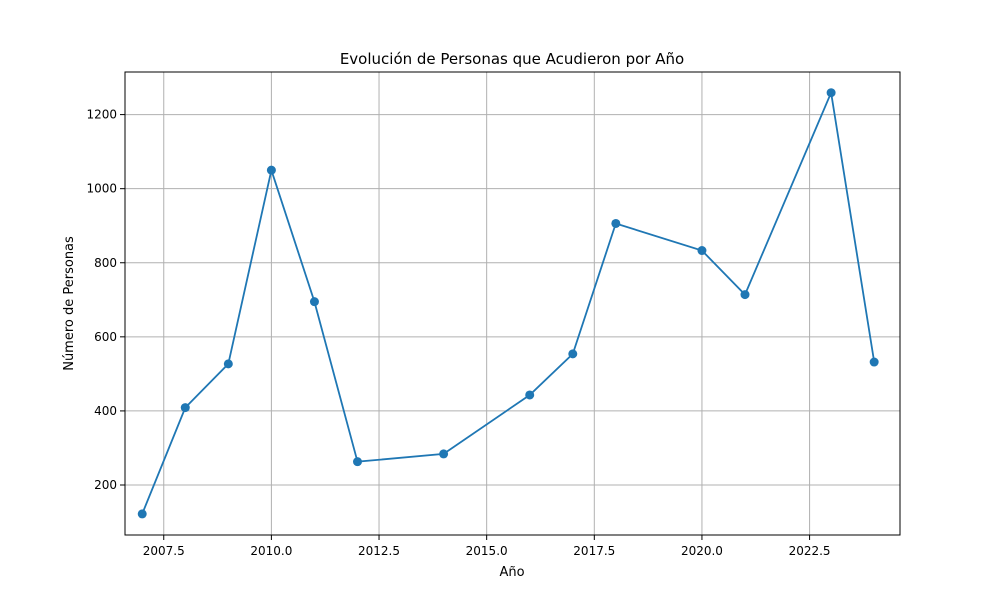 Image resolution: width=1000 pixels, height=600 pixels. Describe the element at coordinates (271, 551) in the screenshot. I see `x-tick-label: 2010.0` at that location.